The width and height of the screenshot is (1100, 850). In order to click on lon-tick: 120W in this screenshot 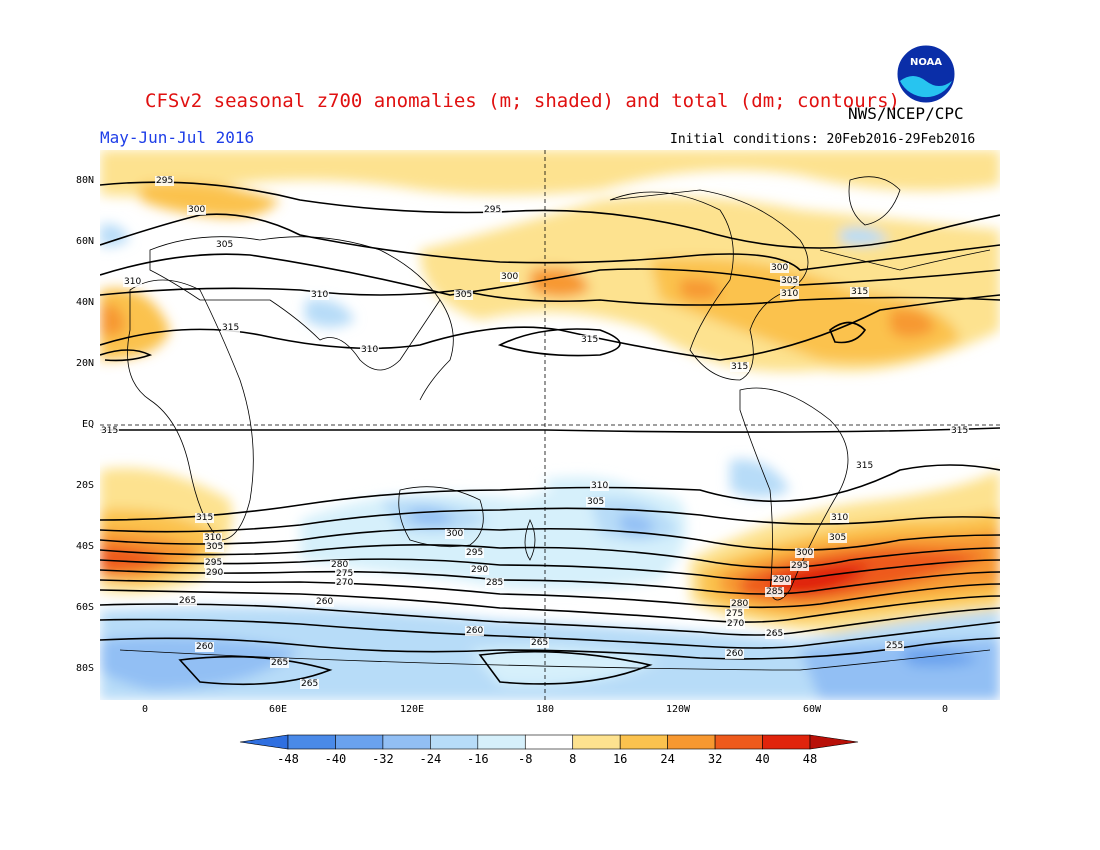, I will do `click(678, 709)`.